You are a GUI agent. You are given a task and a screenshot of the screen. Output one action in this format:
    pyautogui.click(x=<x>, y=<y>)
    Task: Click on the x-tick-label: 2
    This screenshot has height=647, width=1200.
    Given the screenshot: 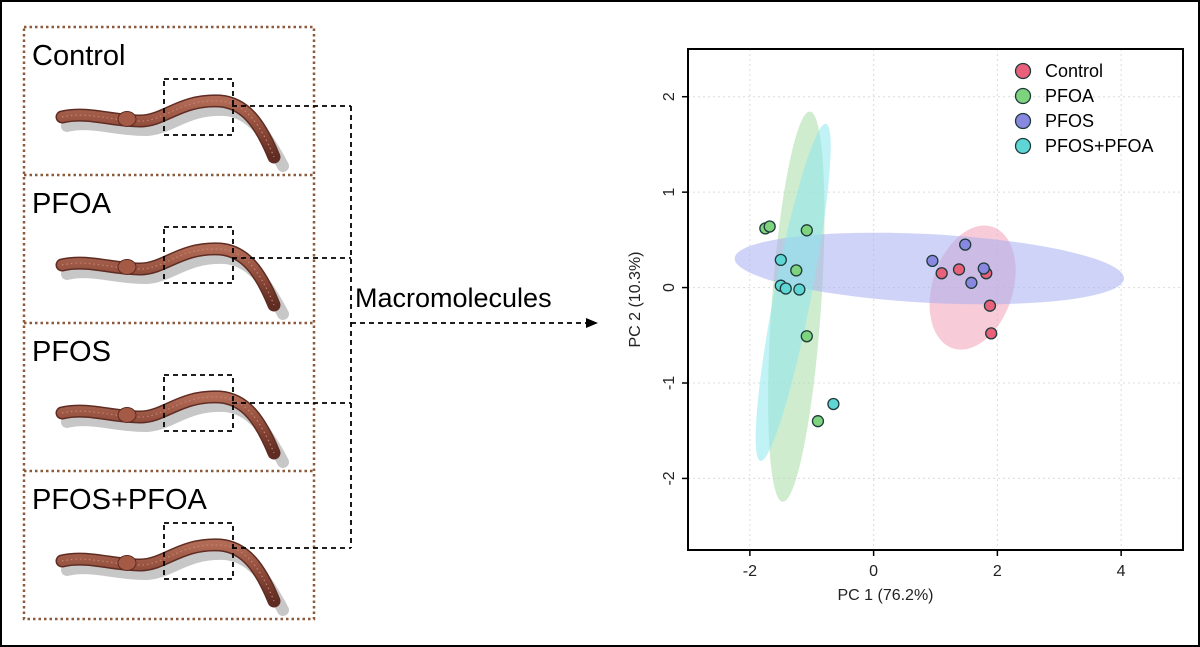 What is the action you would take?
    pyautogui.click(x=997, y=571)
    